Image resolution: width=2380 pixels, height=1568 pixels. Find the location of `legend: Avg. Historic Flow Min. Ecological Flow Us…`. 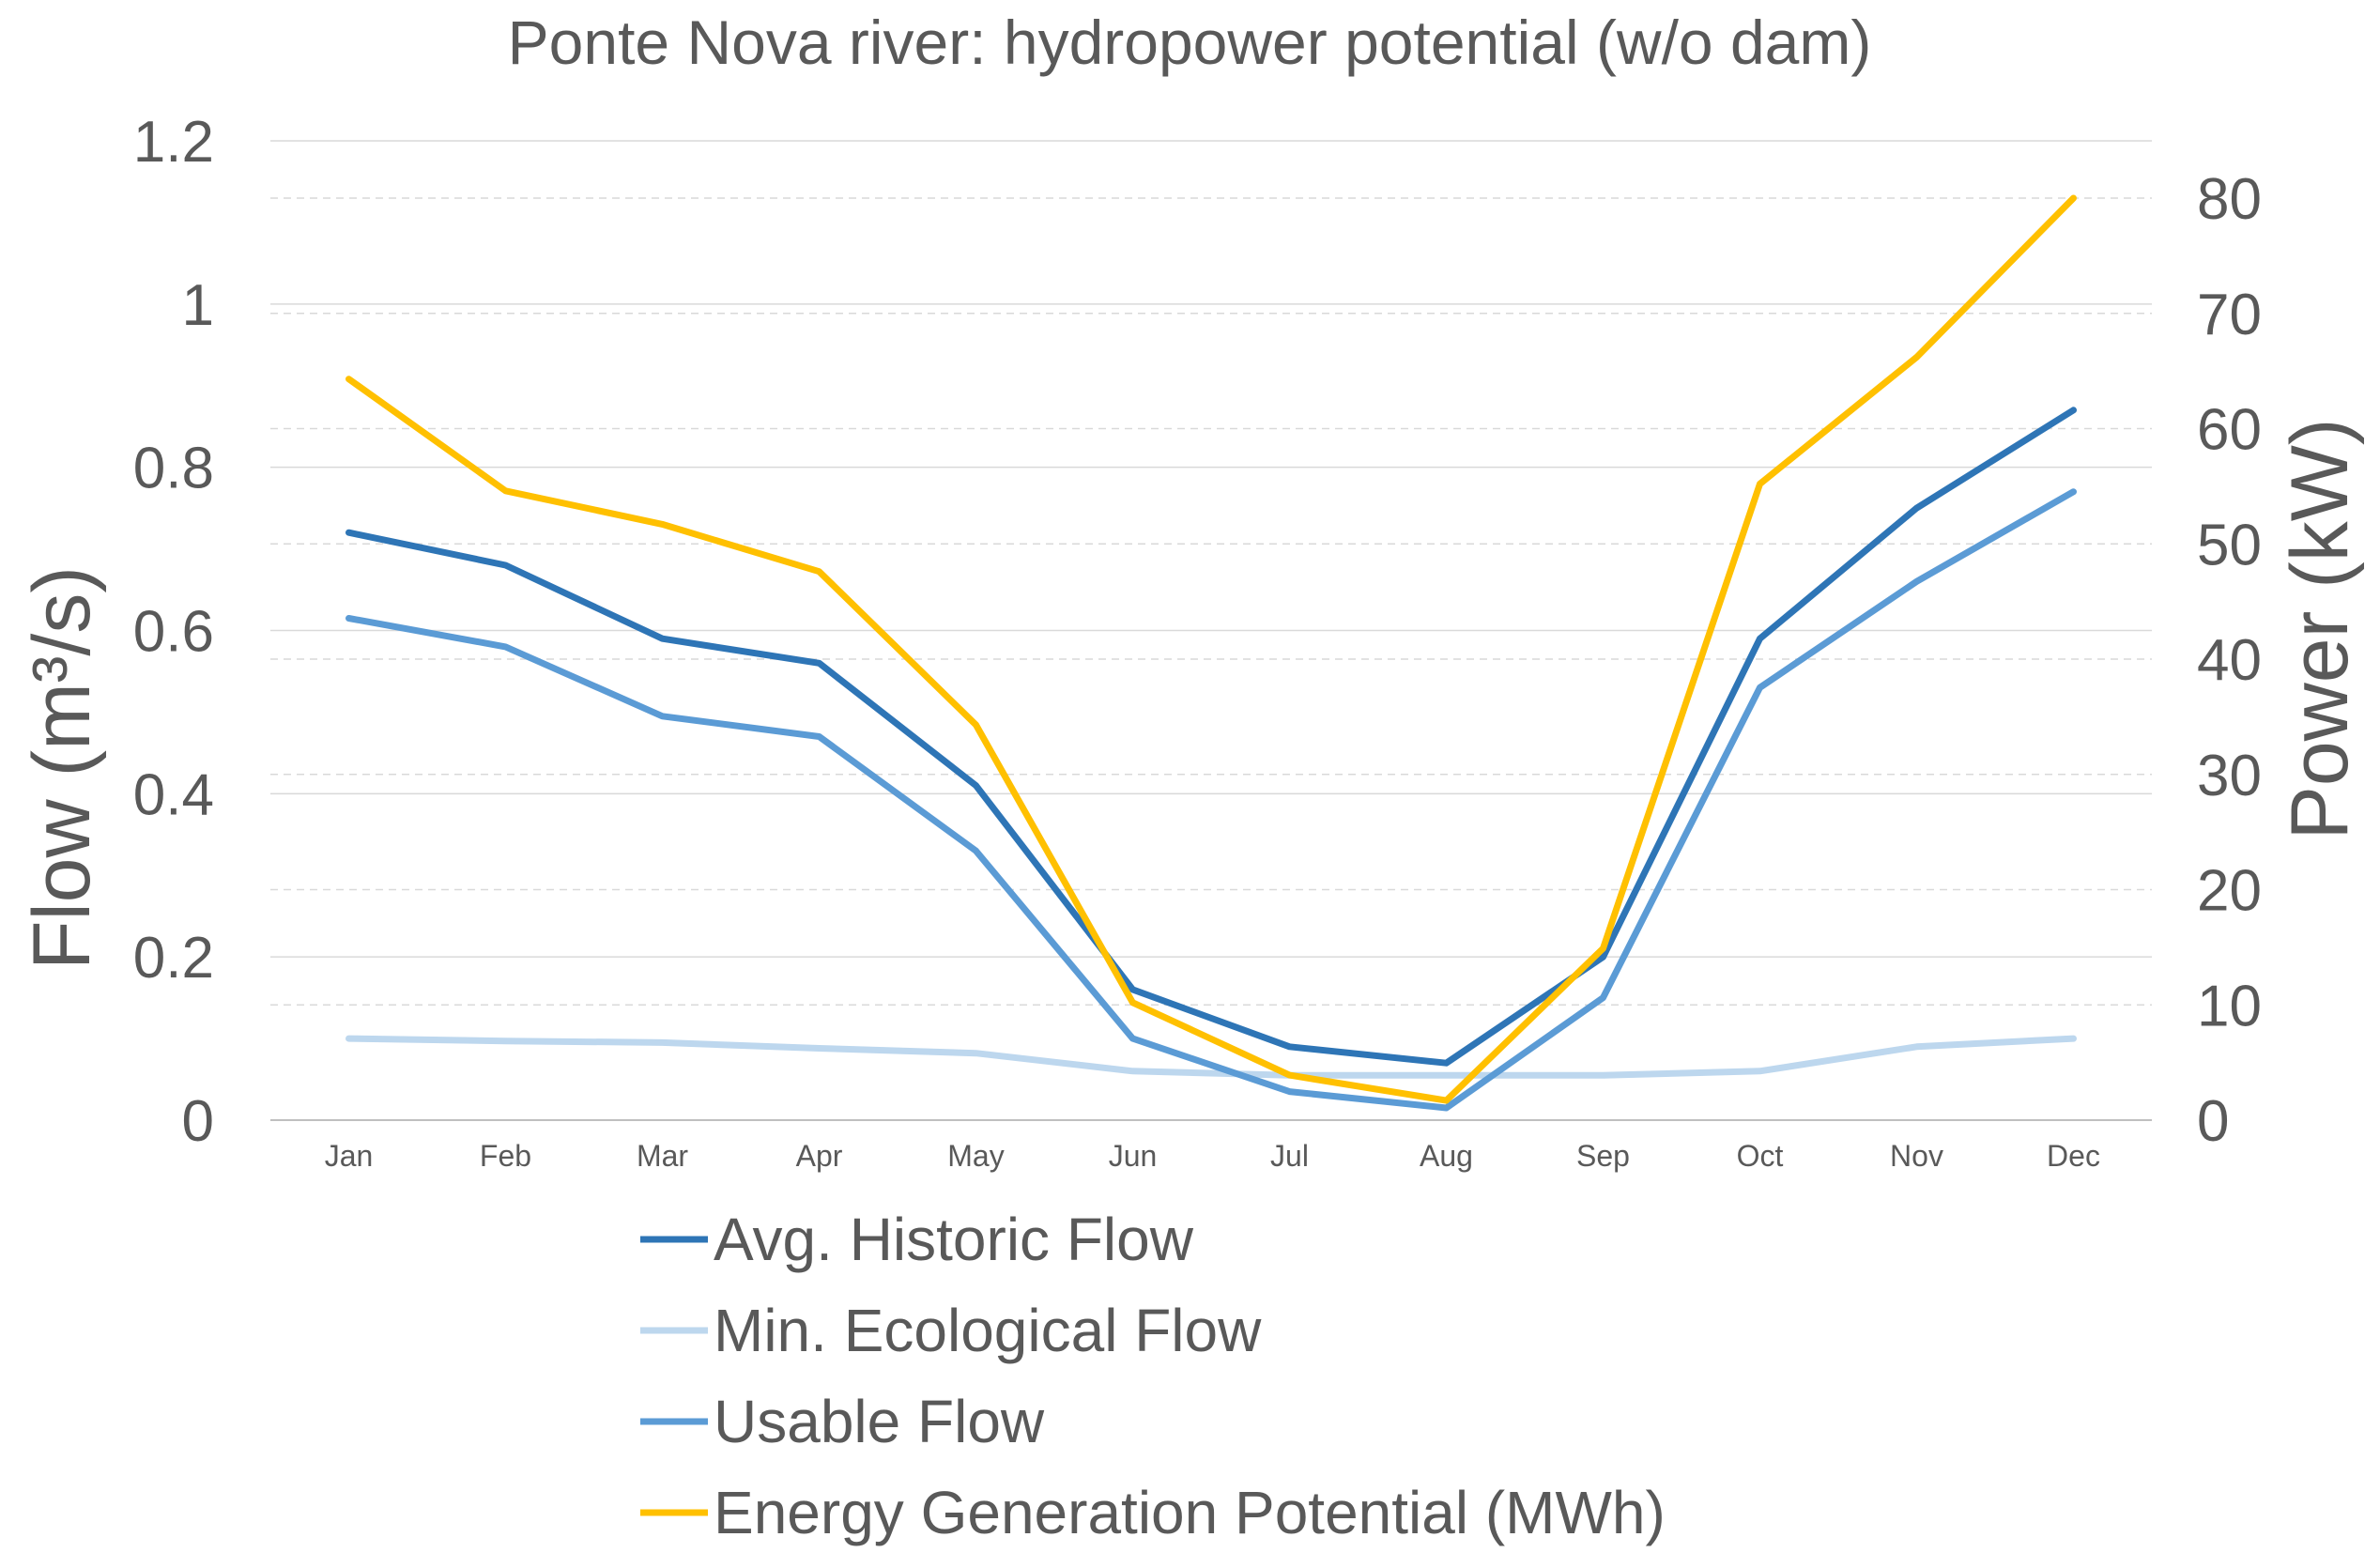

legend: Avg. Historic Flow Min. Ecological Flow Us… is located at coordinates (1153, 1376).